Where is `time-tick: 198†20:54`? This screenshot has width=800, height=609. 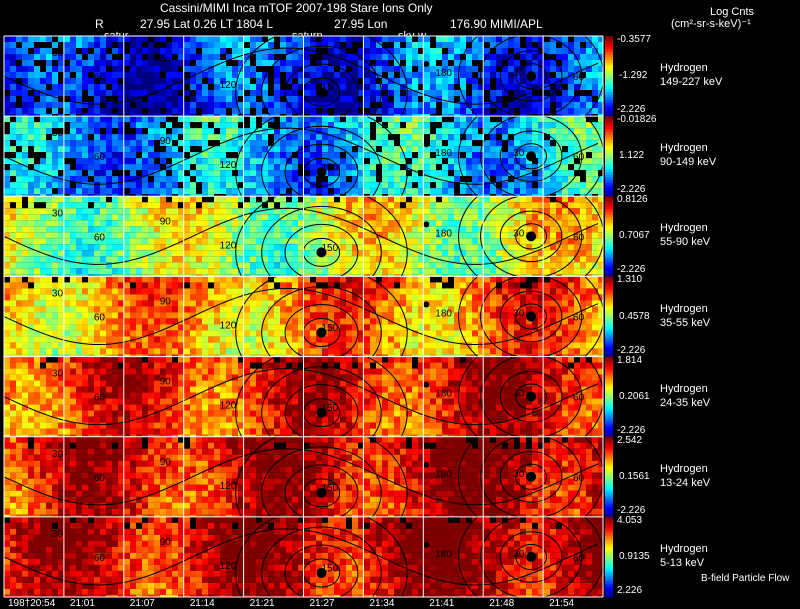
time-tick: 198†20:54 is located at coordinates (32, 603).